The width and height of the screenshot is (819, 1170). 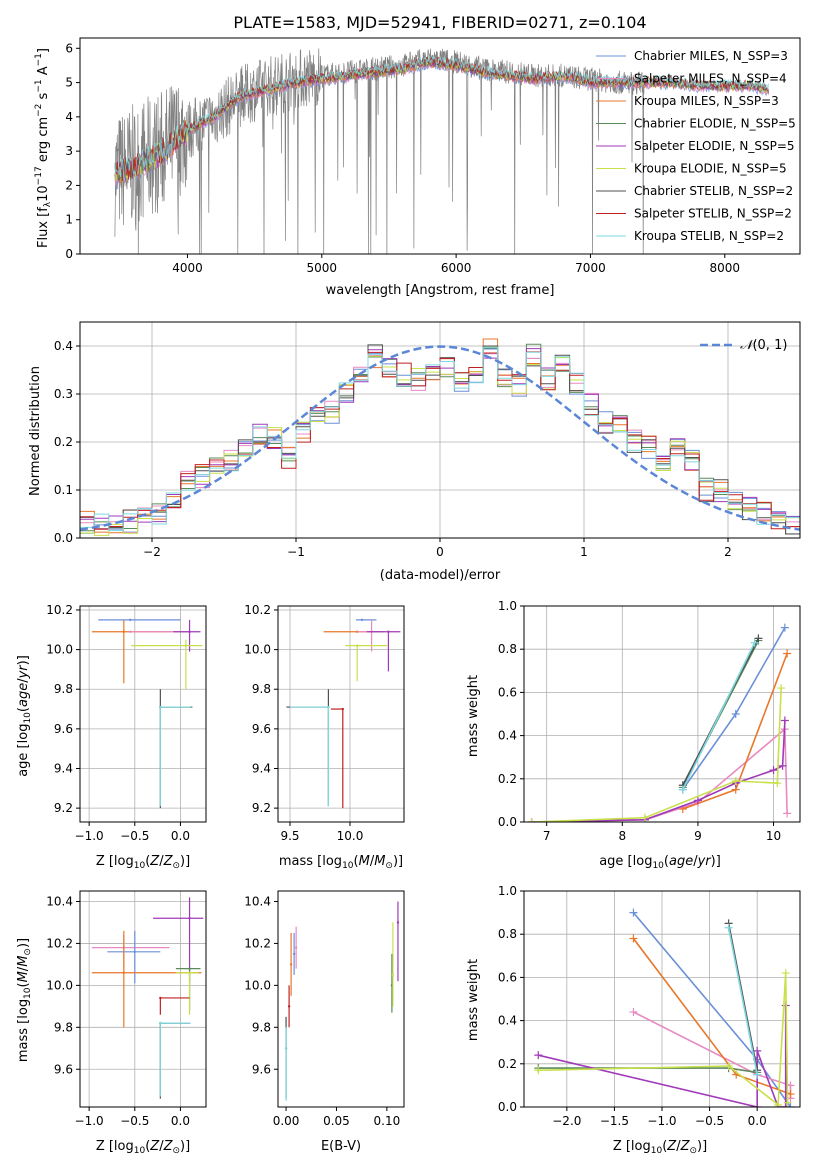 I want to click on legend-label: Kroupa STELIB, N_SSP=2, so click(x=709, y=236).